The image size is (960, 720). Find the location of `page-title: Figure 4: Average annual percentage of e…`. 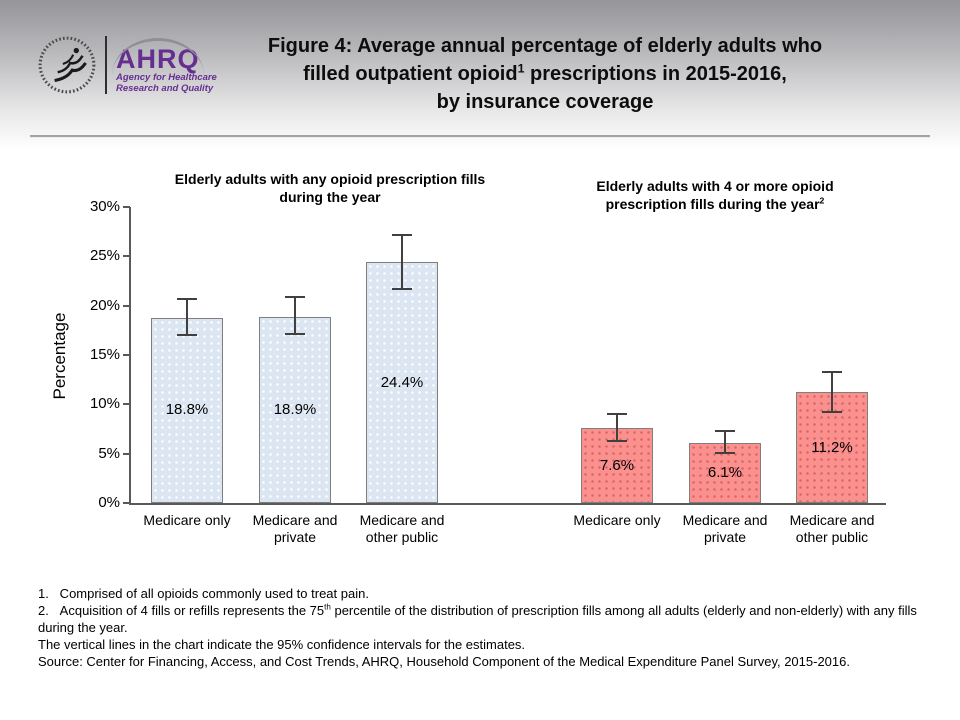

page-title: Figure 4: Average annual percentage of e… is located at coordinates (545, 74).